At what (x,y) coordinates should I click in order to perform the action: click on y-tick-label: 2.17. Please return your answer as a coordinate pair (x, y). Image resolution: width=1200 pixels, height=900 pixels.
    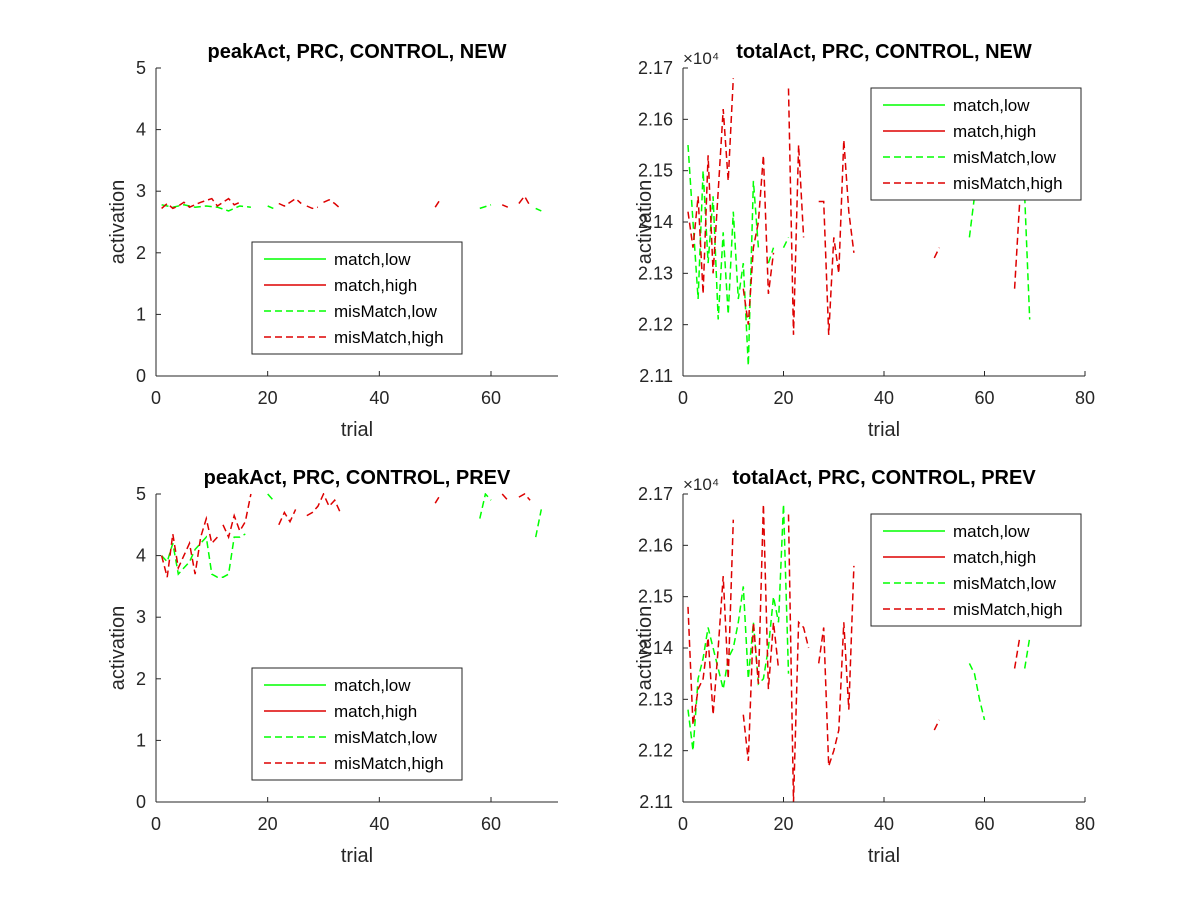
    Looking at the image, I should click on (655, 68).